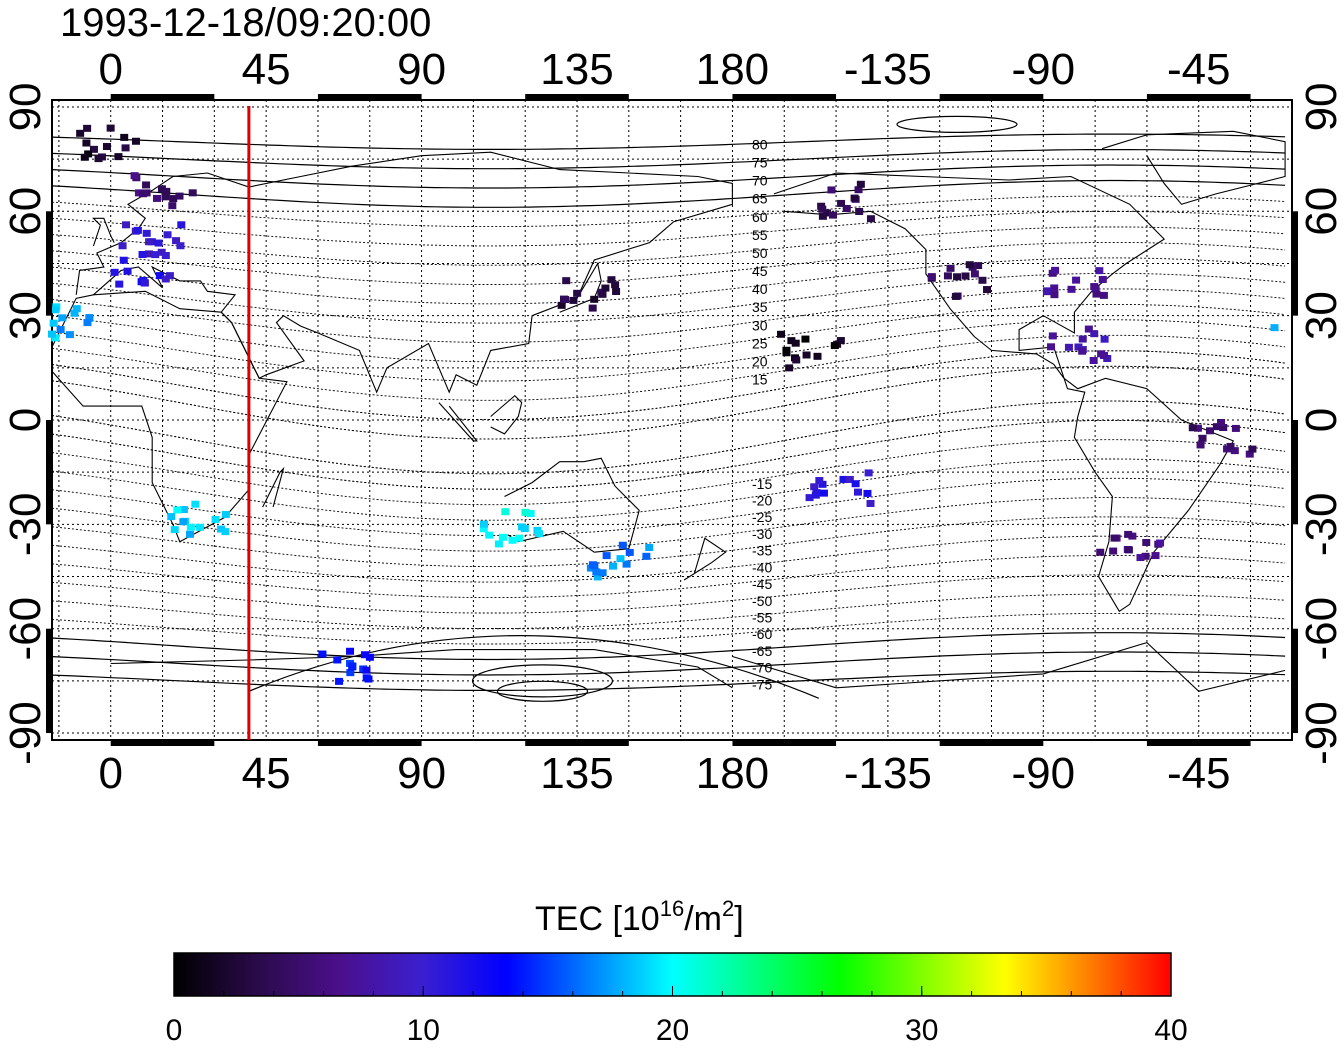 The height and width of the screenshot is (1048, 1344). I want to click on magnetic-lat-label: -75, so click(762, 684).